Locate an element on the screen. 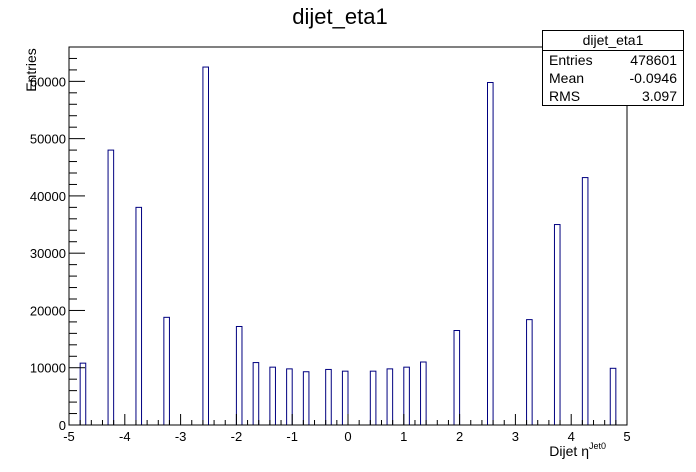  x-tick-label: -4 is located at coordinates (125, 436).